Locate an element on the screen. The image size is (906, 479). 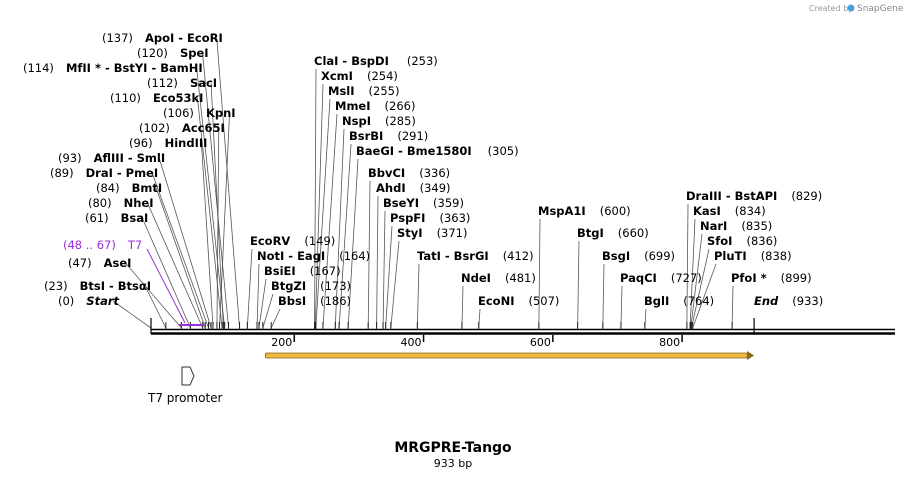
svg-text:XcmI(254): XcmI (254) is located at coordinates (359, 76).